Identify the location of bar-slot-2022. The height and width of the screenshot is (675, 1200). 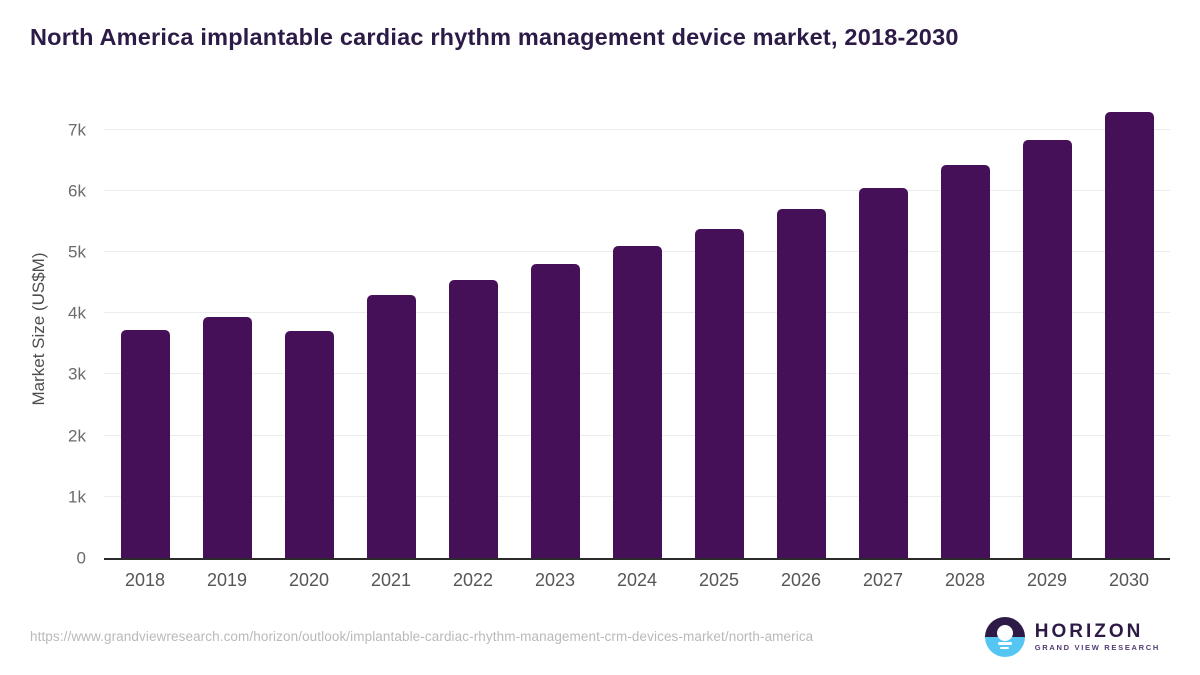
(473, 331).